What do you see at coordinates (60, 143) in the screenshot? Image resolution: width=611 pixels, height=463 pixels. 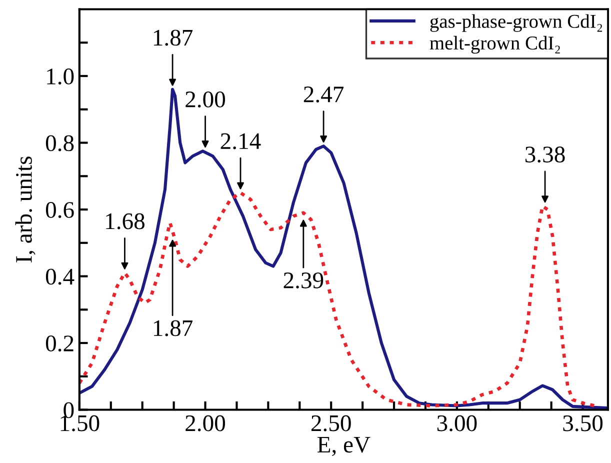 I see `y-tick-label: 0.8` at bounding box center [60, 143].